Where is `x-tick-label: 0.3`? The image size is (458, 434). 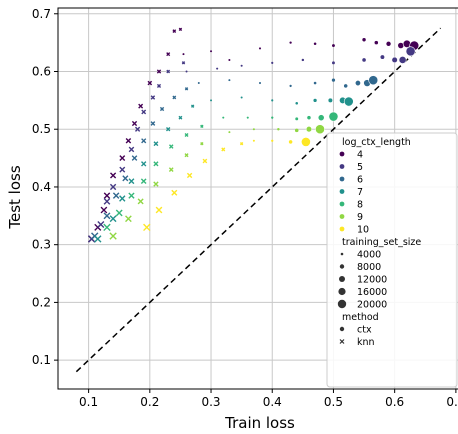
x-tick-label: 0.3 is located at coordinates (210, 402).